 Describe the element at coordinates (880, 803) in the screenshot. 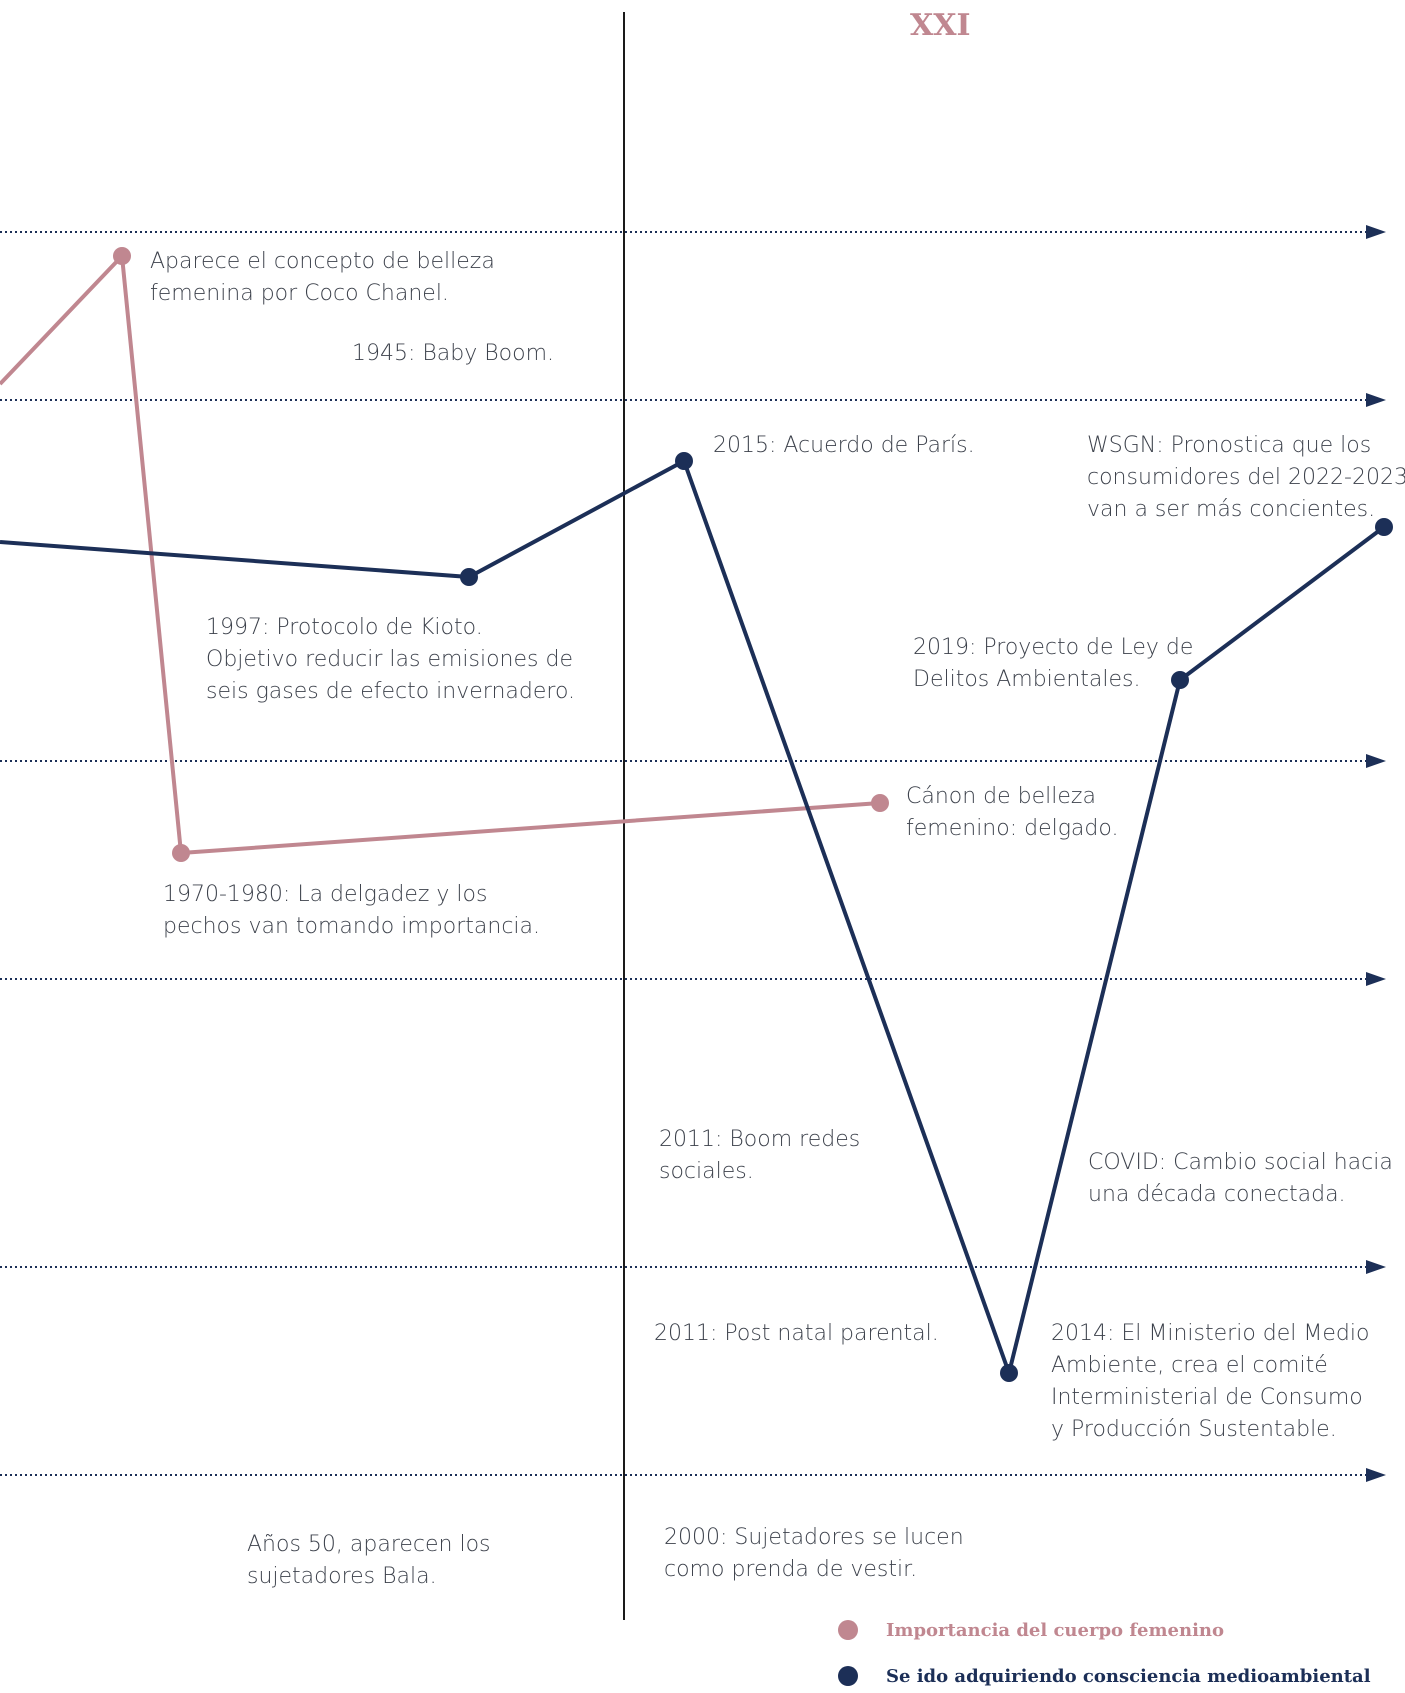

I see `pink-point-canon` at that location.